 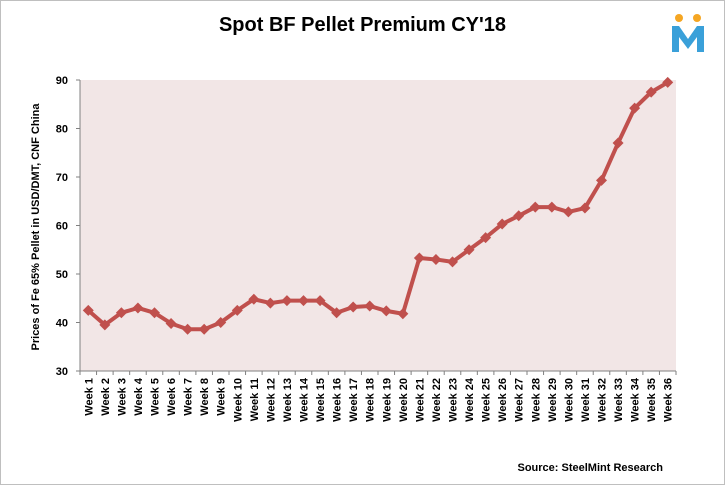 What do you see at coordinates (62, 227) in the screenshot?
I see `y-tick-label: 60` at bounding box center [62, 227].